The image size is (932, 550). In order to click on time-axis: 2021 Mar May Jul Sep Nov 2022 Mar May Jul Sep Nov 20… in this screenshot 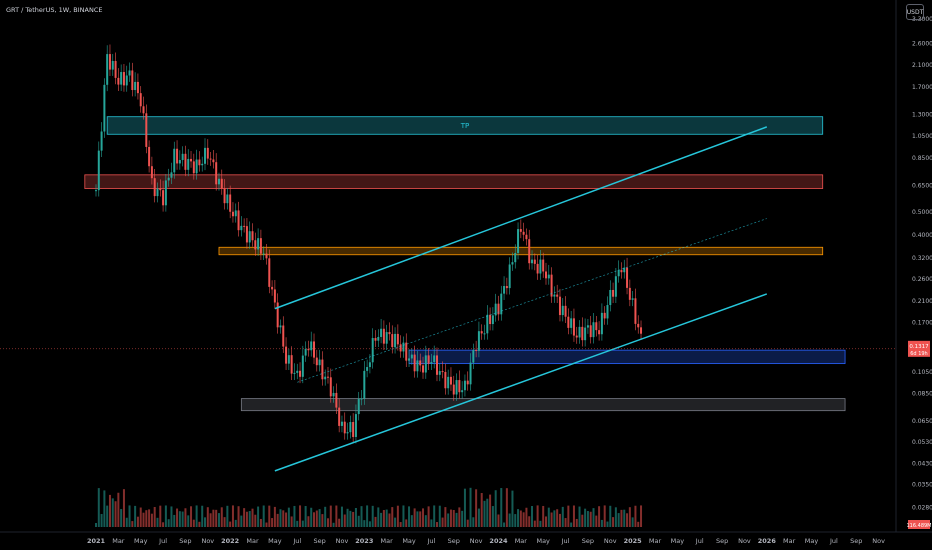, I will do `click(486, 541)`.